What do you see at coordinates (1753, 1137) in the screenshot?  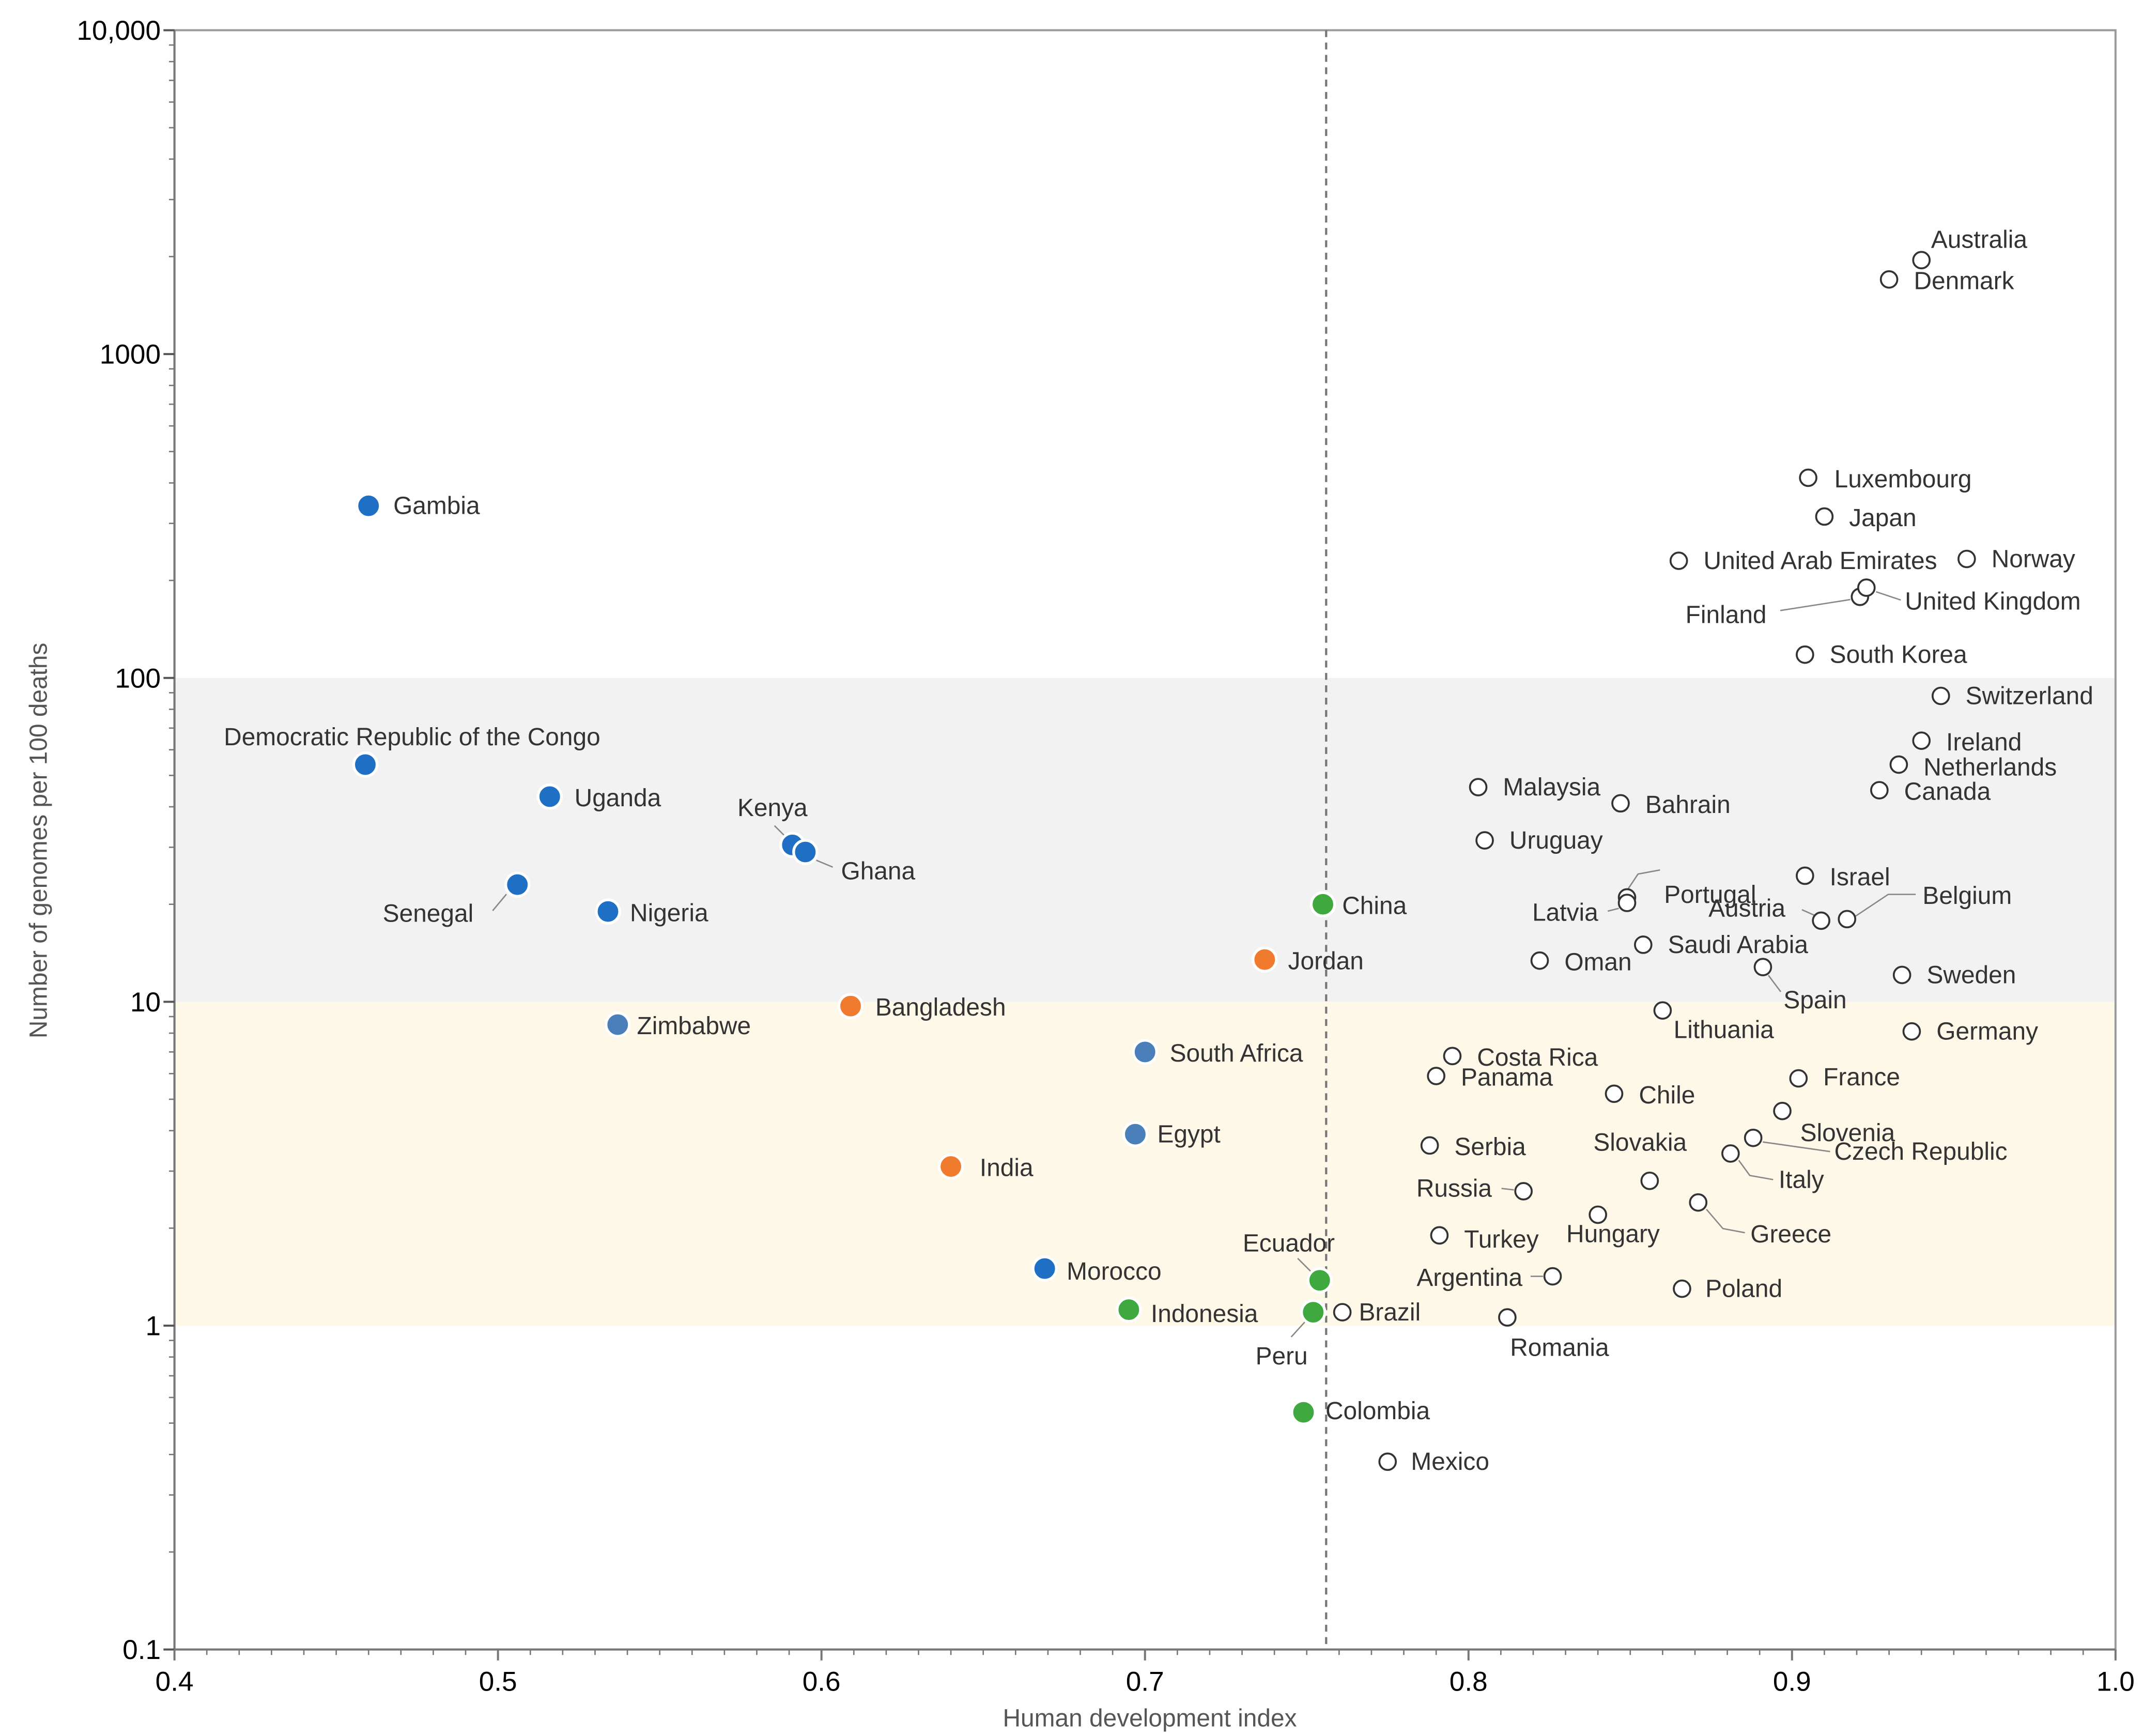 I see `point-czech-republic` at bounding box center [1753, 1137].